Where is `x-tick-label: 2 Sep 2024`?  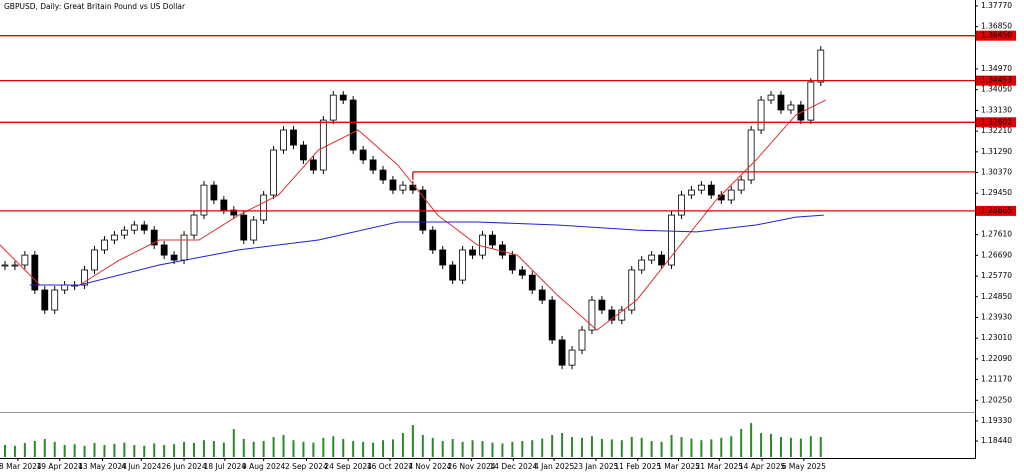
x-tick-label: 2 Sep 2024 is located at coordinates (306, 466).